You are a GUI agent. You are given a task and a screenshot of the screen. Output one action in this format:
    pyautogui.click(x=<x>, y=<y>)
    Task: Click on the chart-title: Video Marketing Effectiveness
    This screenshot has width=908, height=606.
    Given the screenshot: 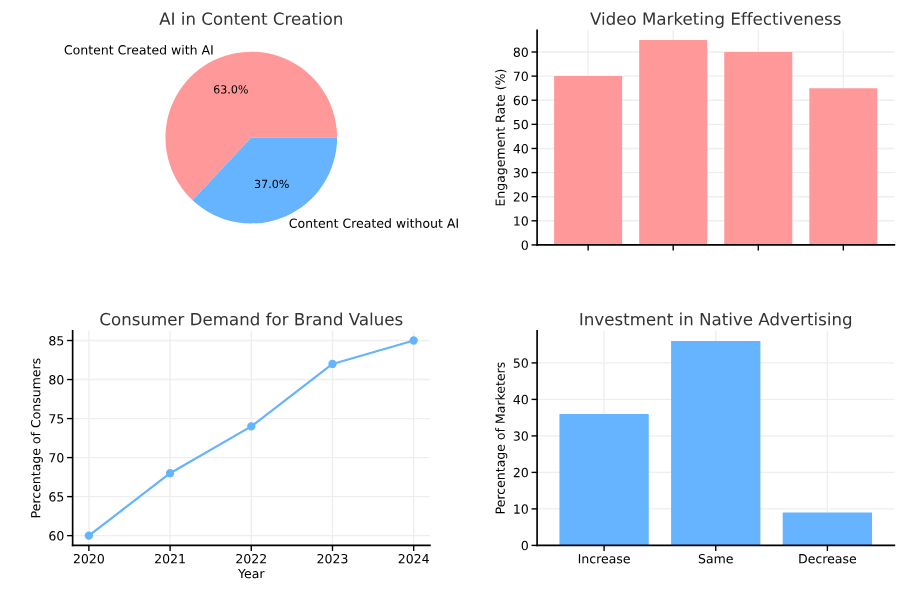 What is the action you would take?
    pyautogui.click(x=715, y=20)
    